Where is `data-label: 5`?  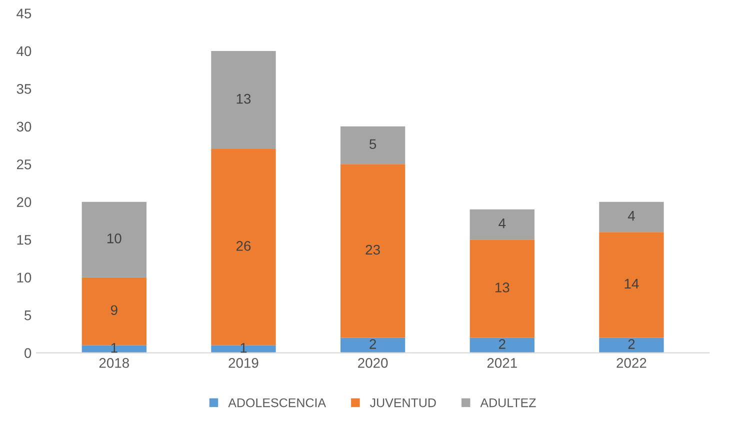
data-label: 5 is located at coordinates (373, 144).